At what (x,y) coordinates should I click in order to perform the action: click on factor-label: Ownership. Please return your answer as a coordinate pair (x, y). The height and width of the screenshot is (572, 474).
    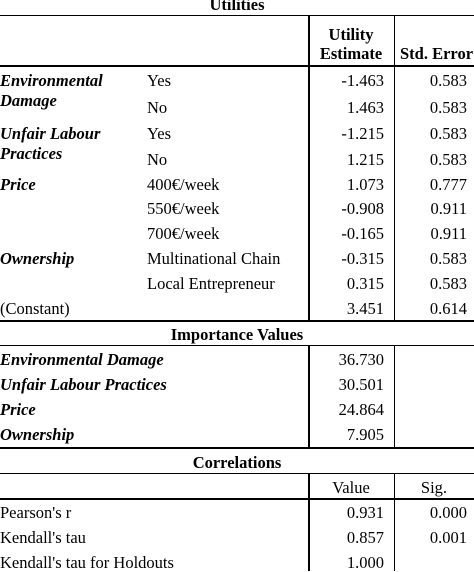
    Looking at the image, I should click on (37, 258).